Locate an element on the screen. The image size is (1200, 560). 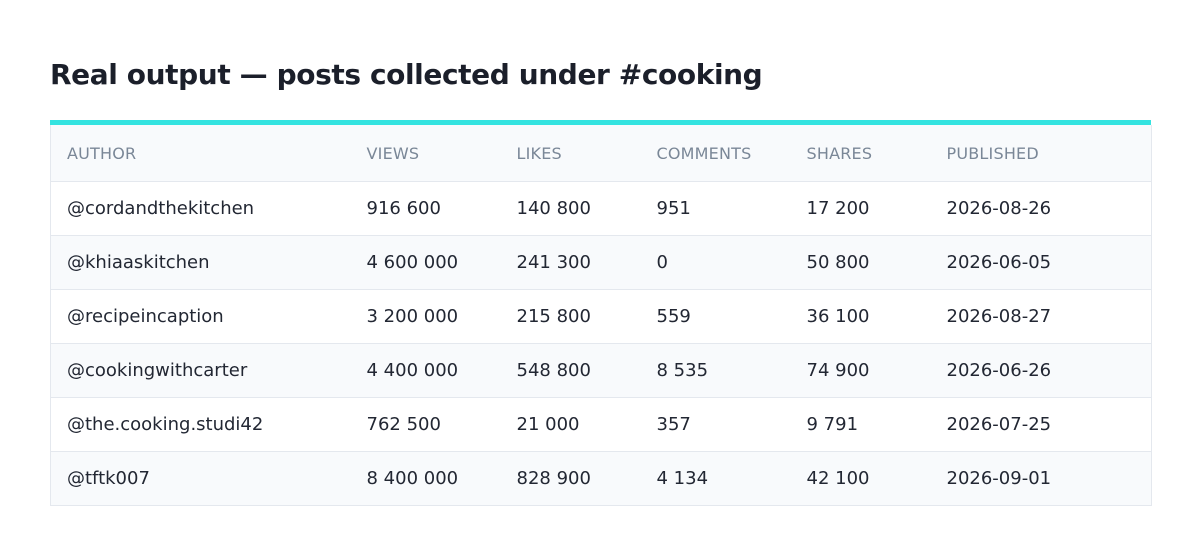
column-header-author: AUTHOR is located at coordinates (200, 153).